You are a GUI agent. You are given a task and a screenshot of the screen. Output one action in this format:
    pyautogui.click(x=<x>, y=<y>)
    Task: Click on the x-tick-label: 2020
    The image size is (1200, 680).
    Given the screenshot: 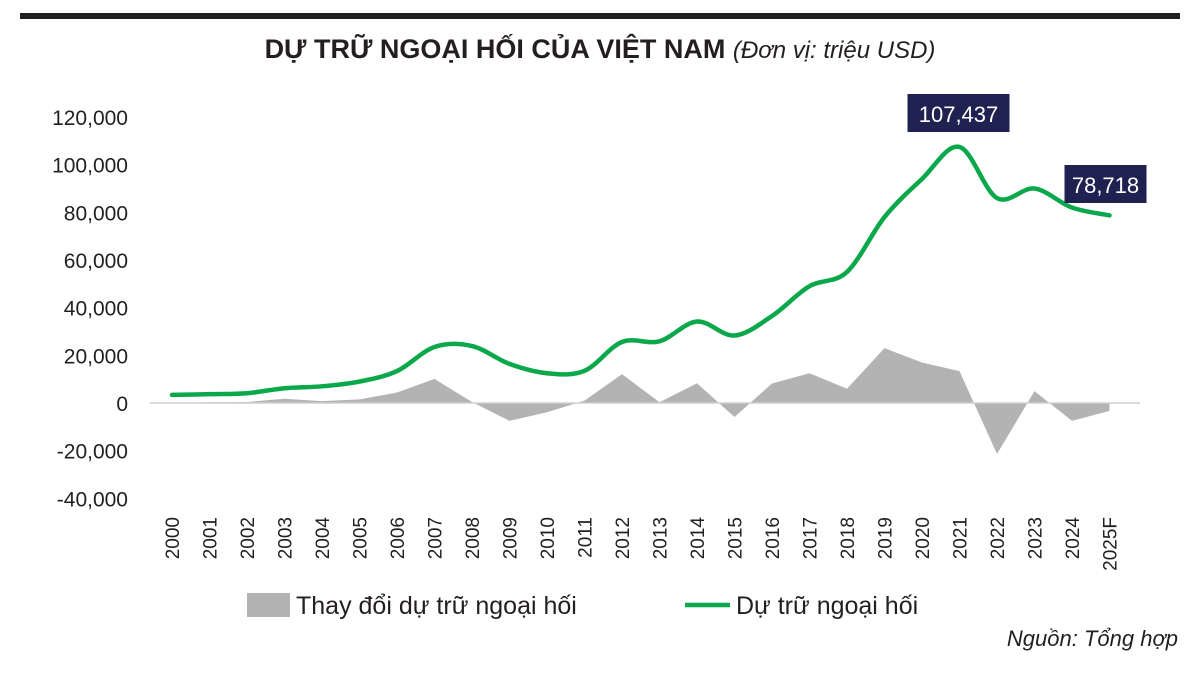 What is the action you would take?
    pyautogui.click(x=923, y=538)
    